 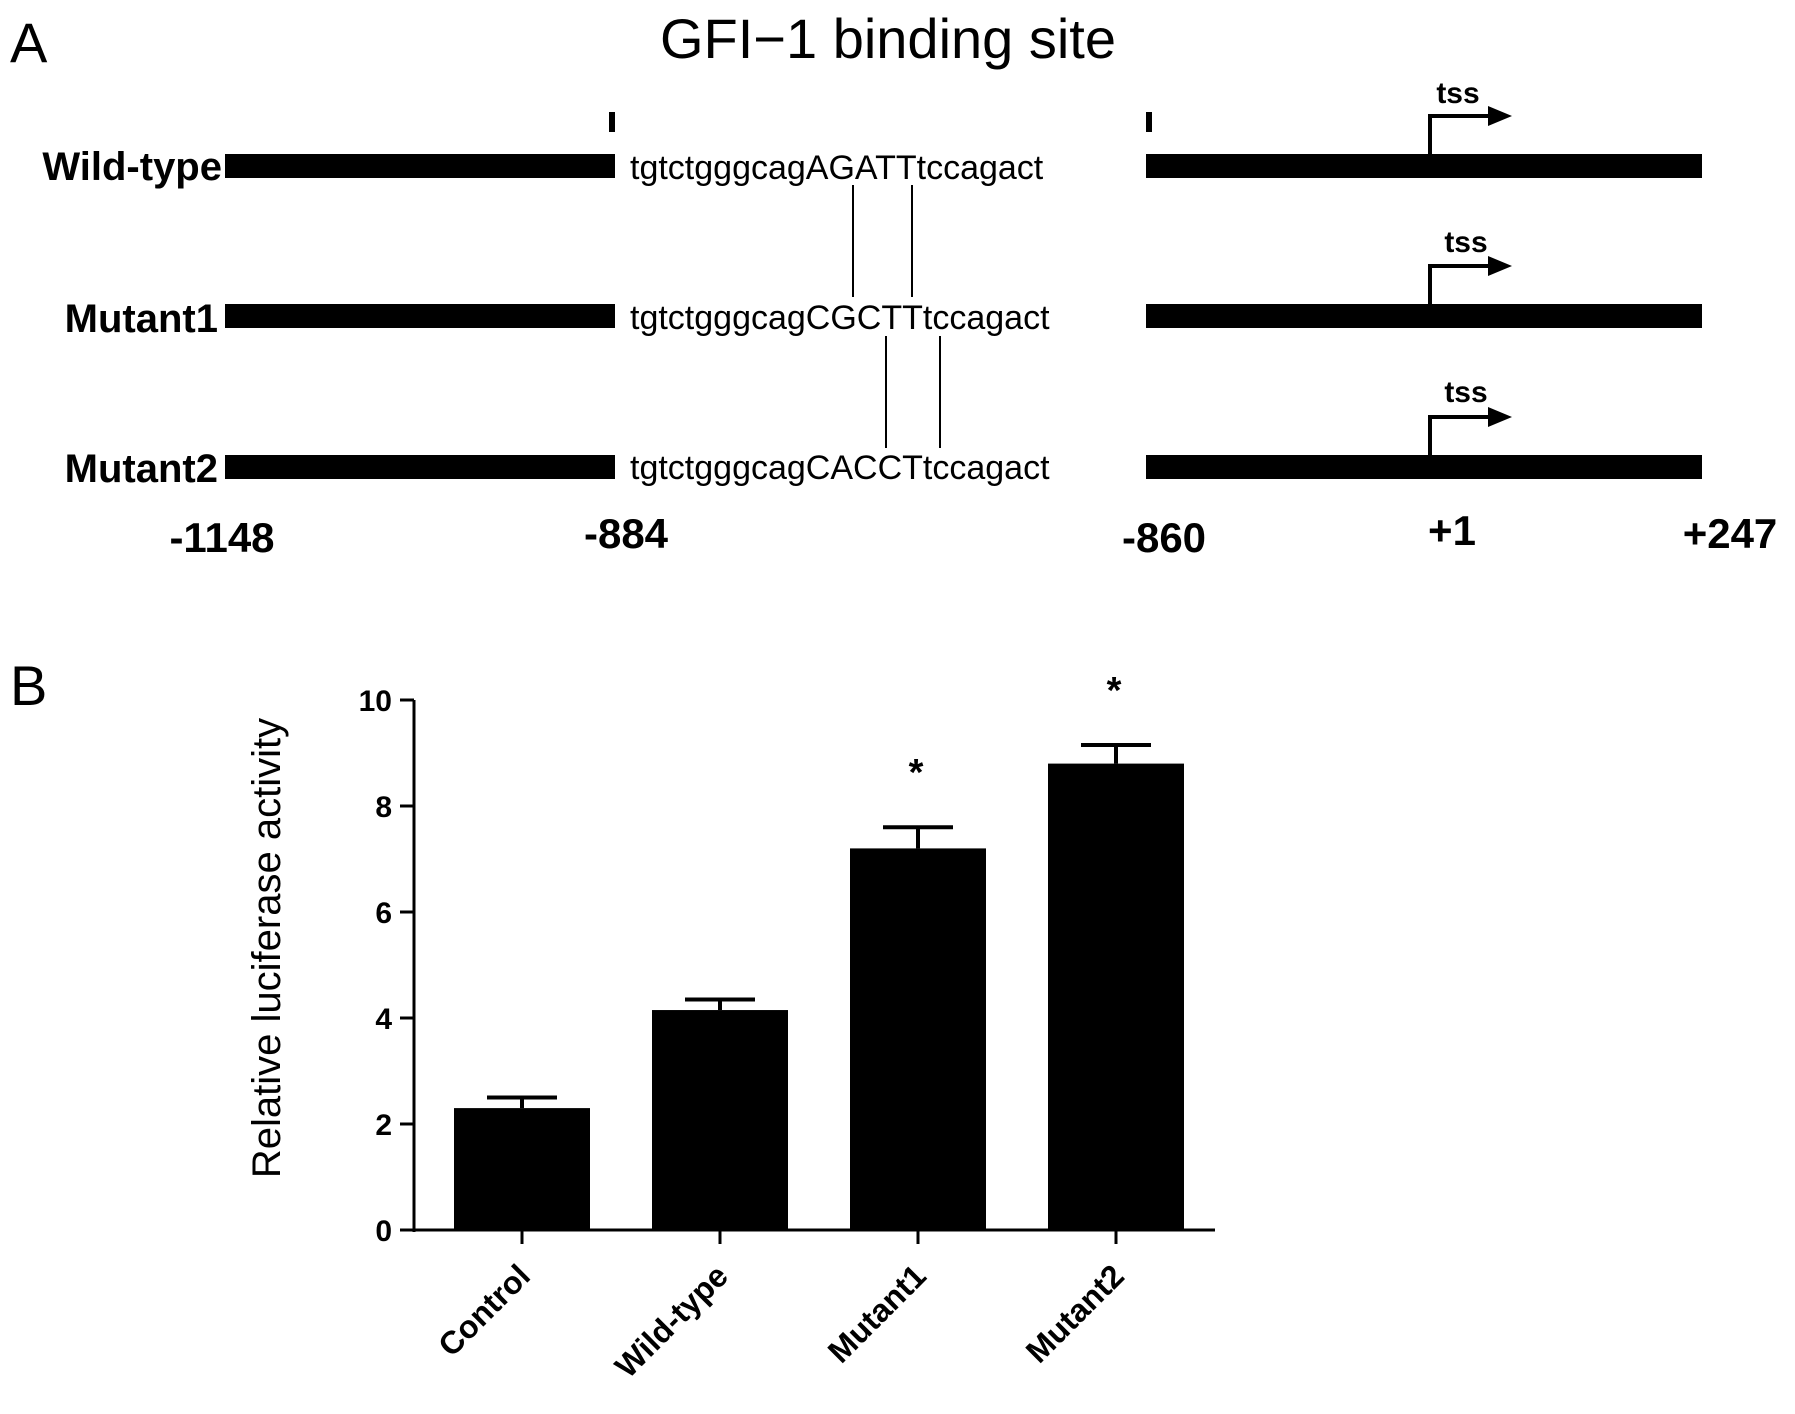 I want to click on panel-b-letter: B, so click(x=28, y=685).